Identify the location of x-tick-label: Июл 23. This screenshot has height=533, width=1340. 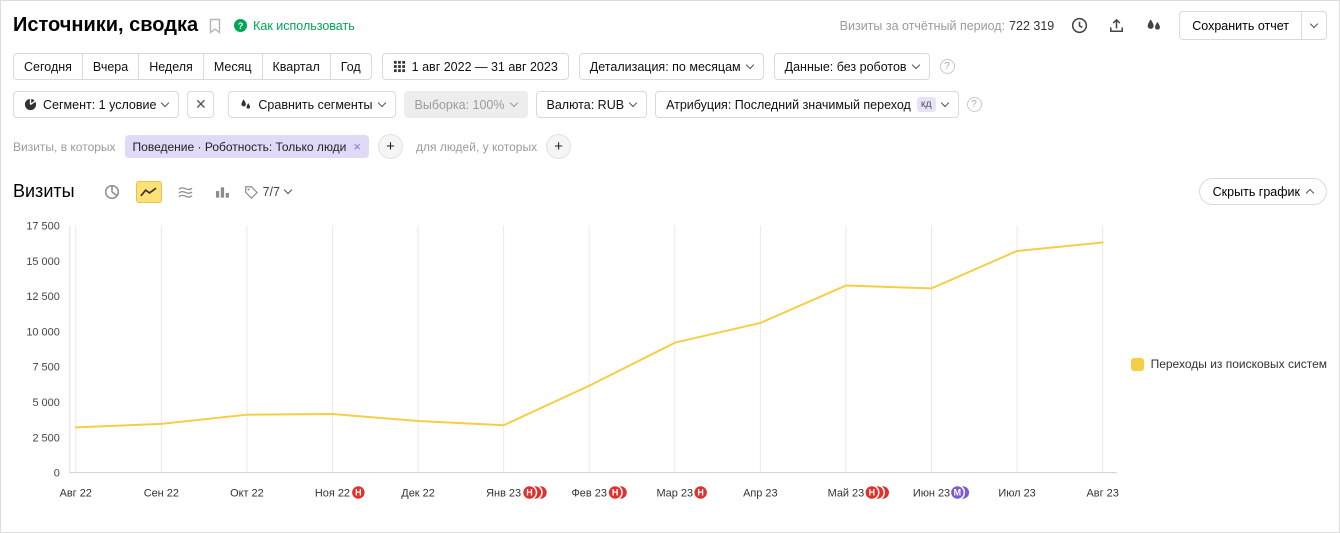
(1016, 493).